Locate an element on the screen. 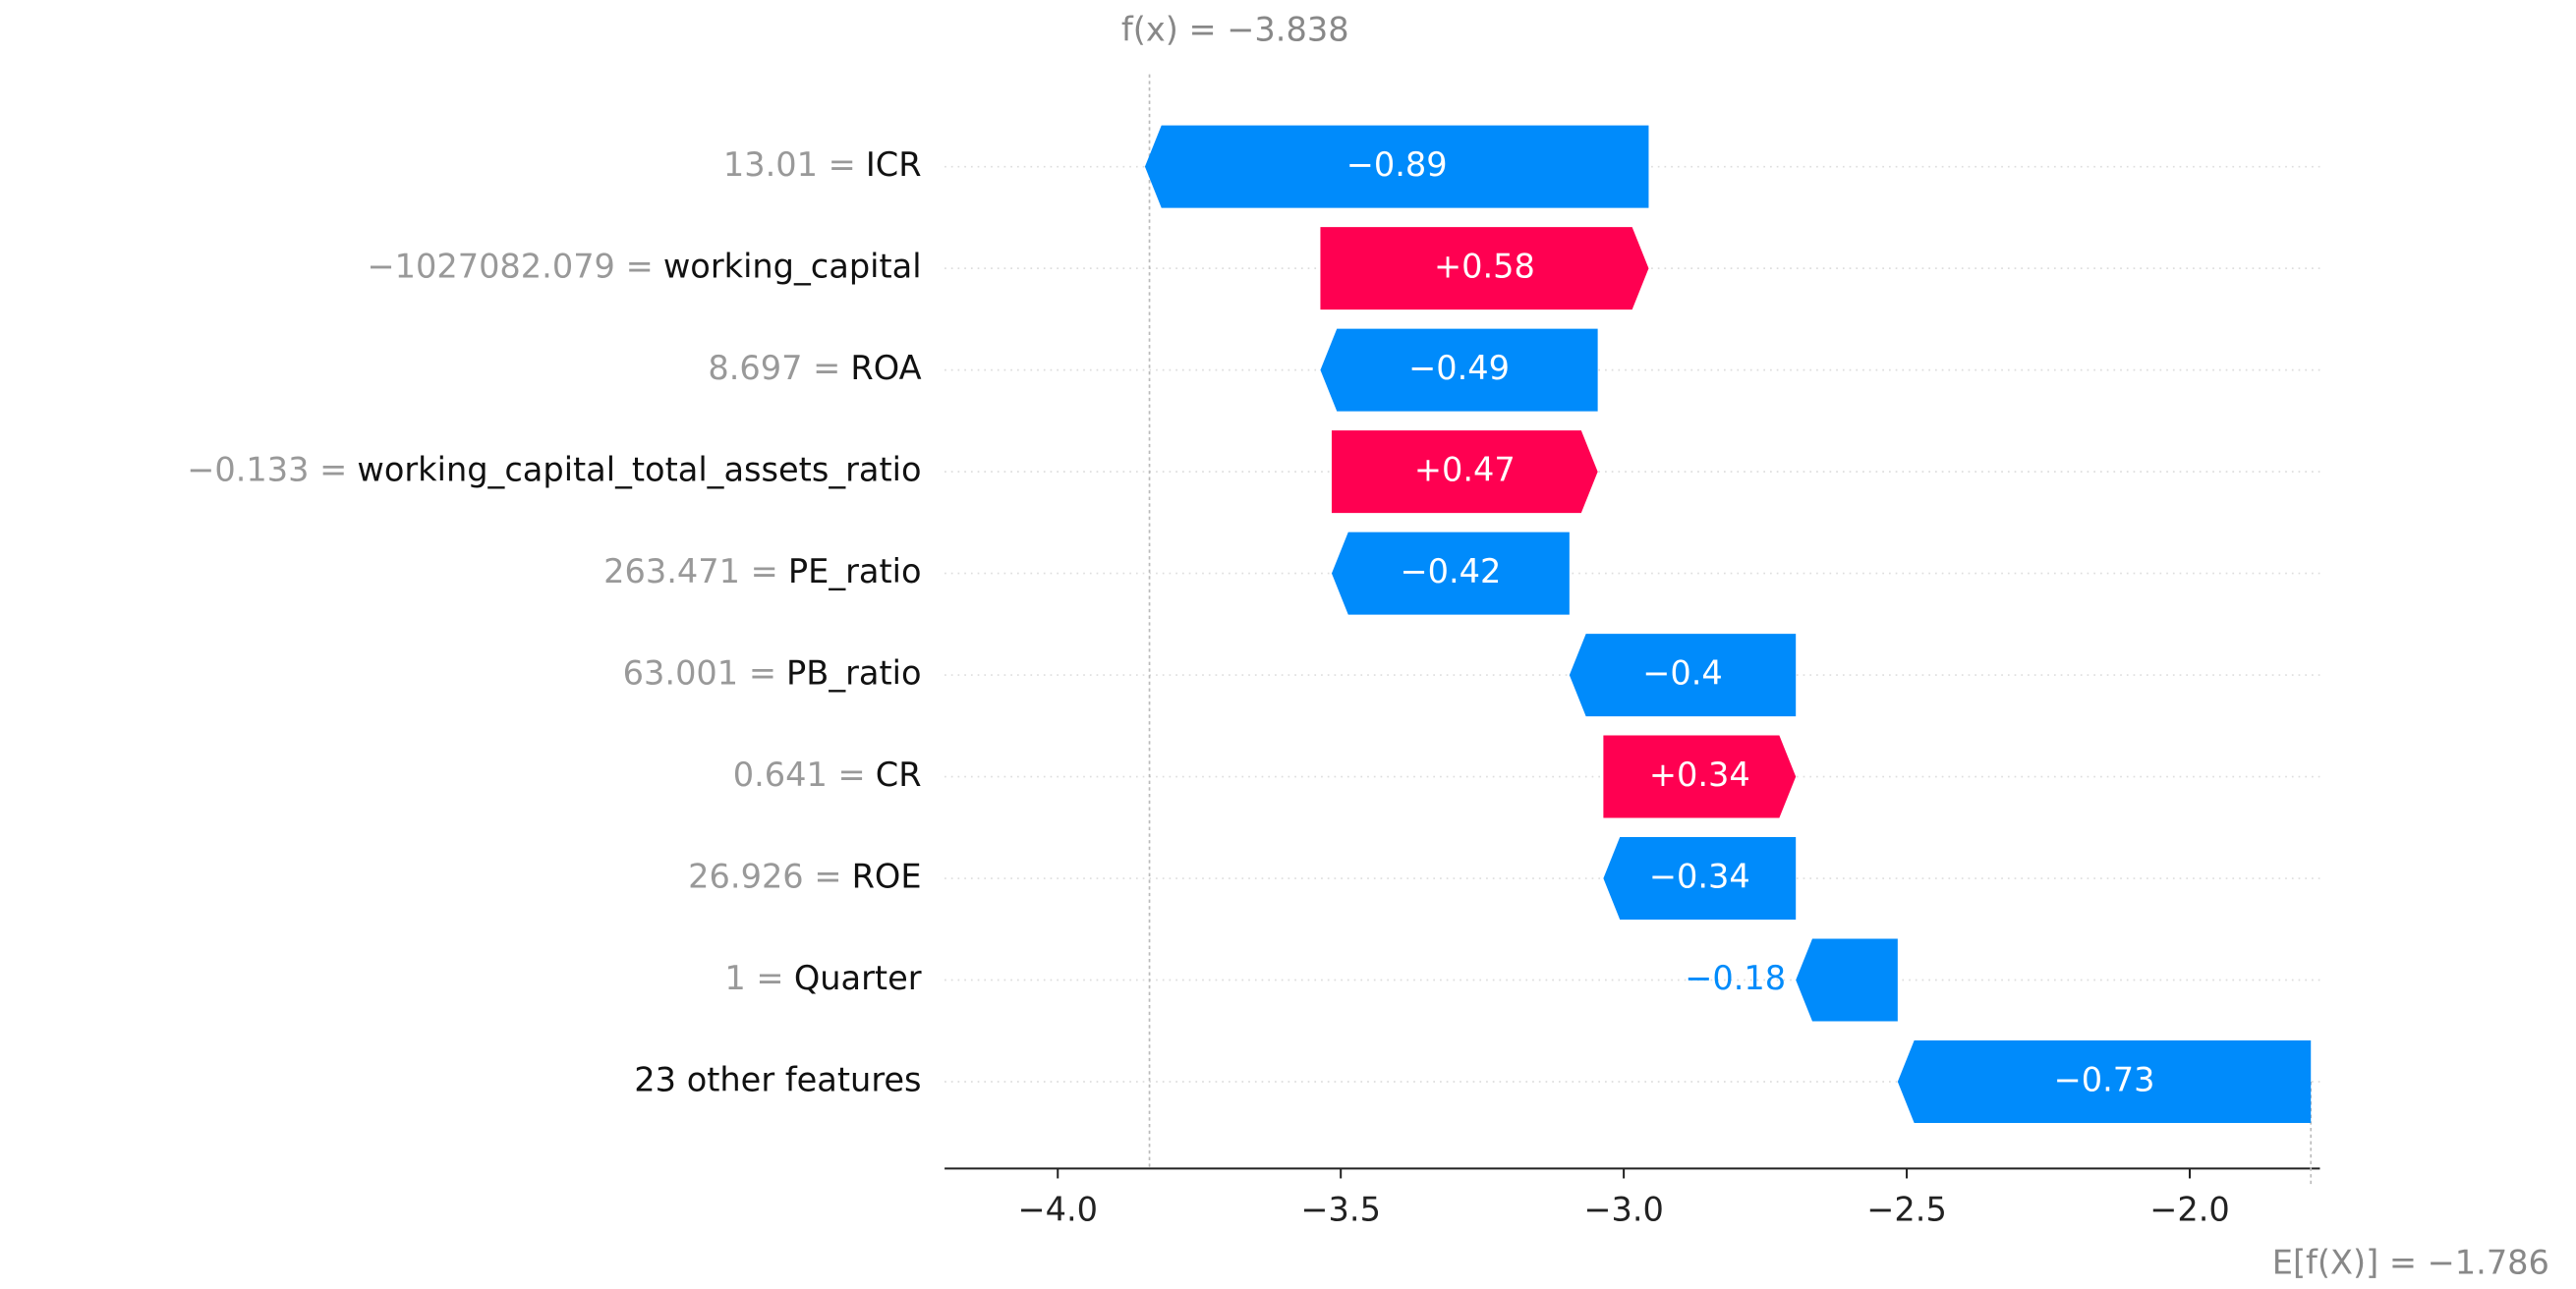 This screenshot has height=1289, width=2576. value-label: +0.47 is located at coordinates (1465, 470).